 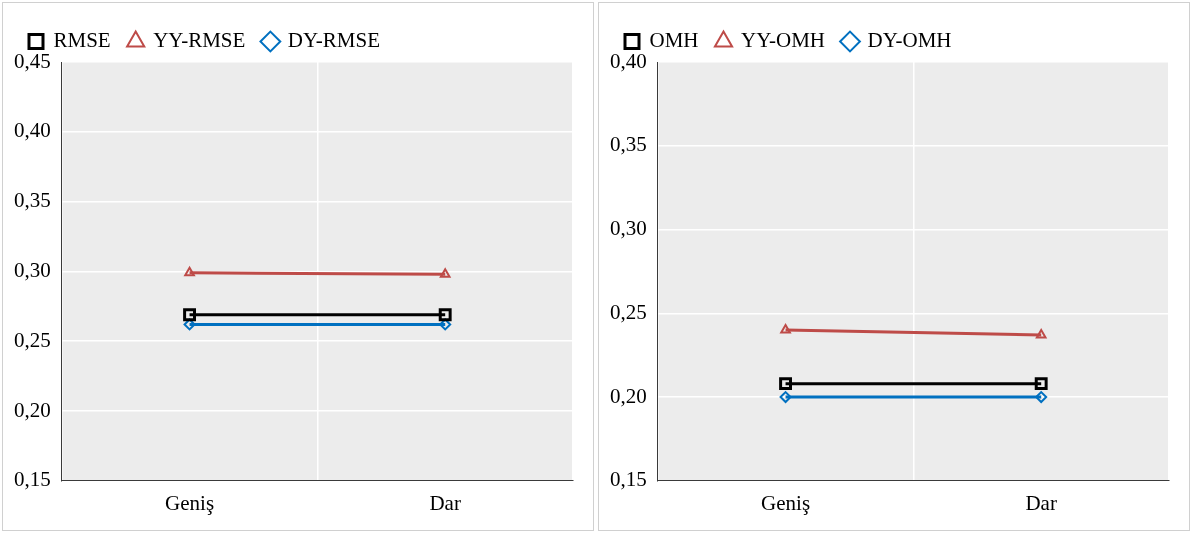 I want to click on legend-label: YY-OMH, so click(x=783, y=40).